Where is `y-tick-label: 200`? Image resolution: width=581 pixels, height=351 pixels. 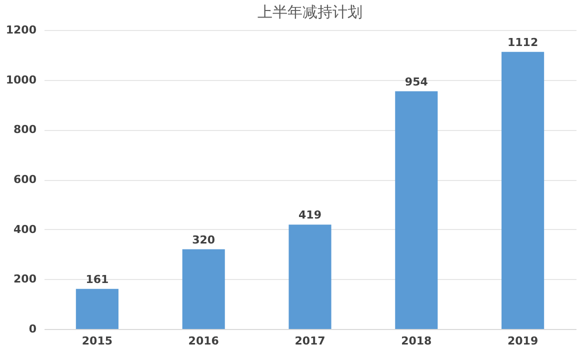 y-tick-label: 200 is located at coordinates (25, 279).